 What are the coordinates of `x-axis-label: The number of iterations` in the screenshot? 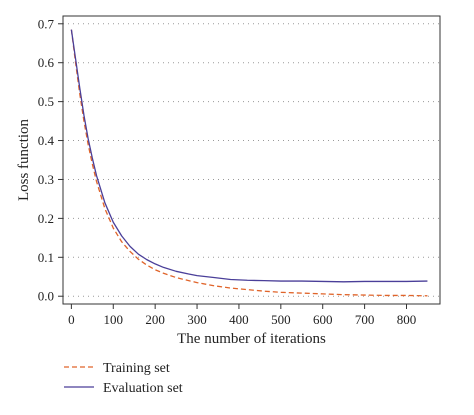 It's located at (251, 339).